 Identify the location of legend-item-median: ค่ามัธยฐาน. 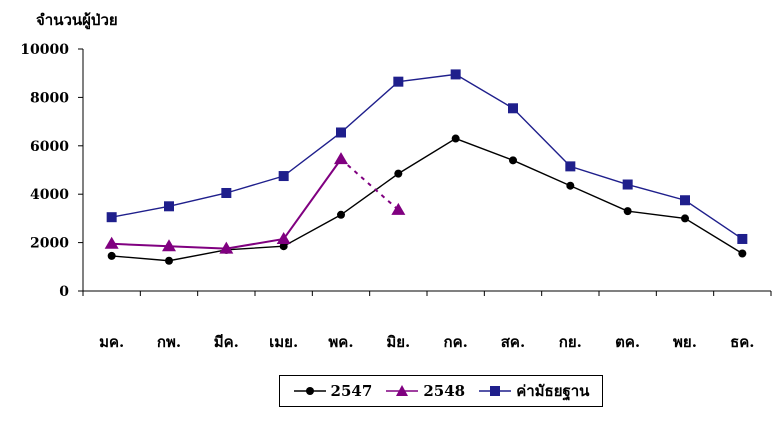
(533, 391).